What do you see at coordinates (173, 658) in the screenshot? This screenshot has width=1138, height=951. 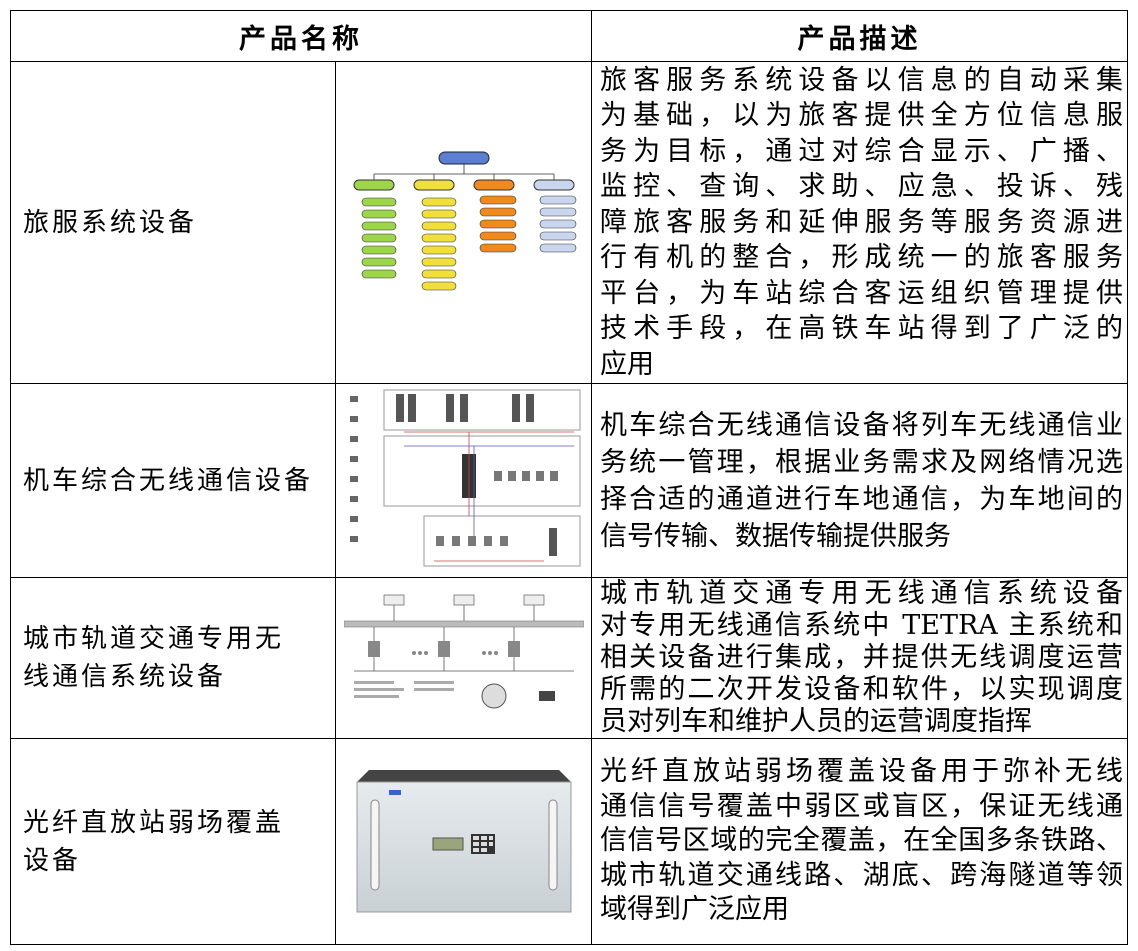 I see `name-cell: 城市轨道交通专用无 线通信系统设备` at bounding box center [173, 658].